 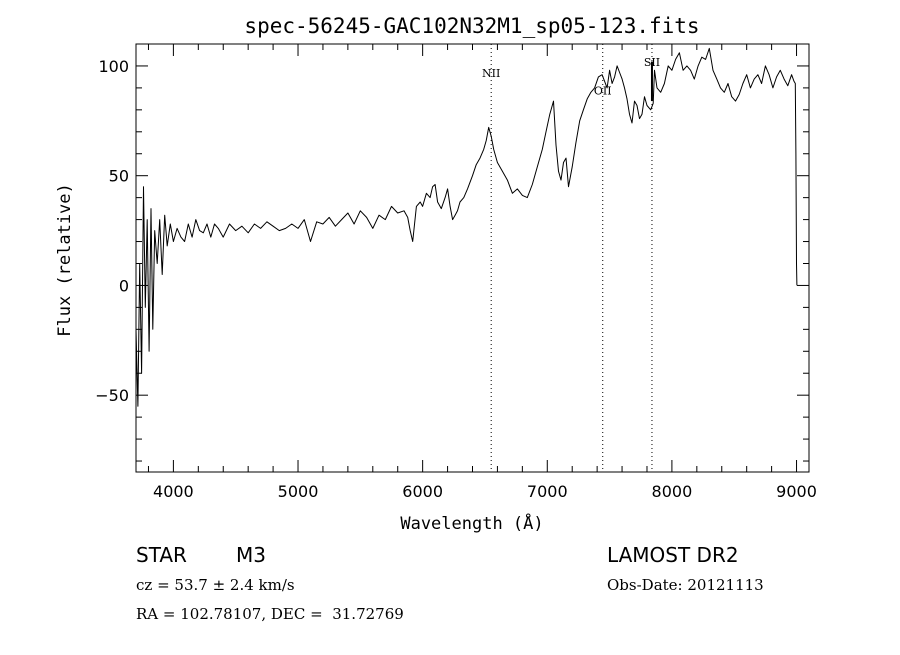 What do you see at coordinates (113, 66) in the screenshot?
I see `y-tick-label: 100` at bounding box center [113, 66].